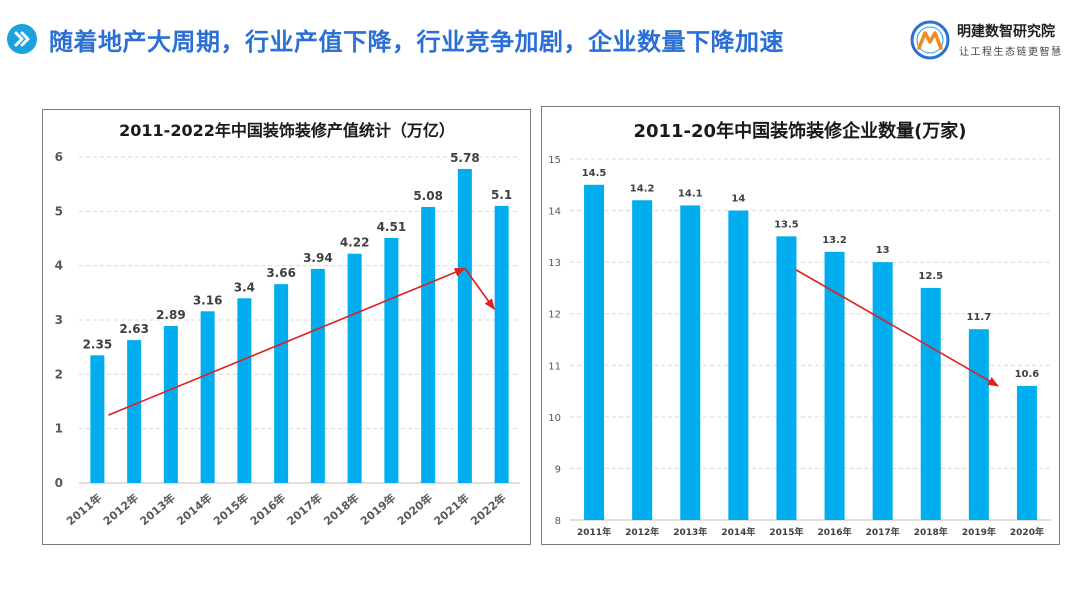  I want to click on data-label: 13.5, so click(786, 224).